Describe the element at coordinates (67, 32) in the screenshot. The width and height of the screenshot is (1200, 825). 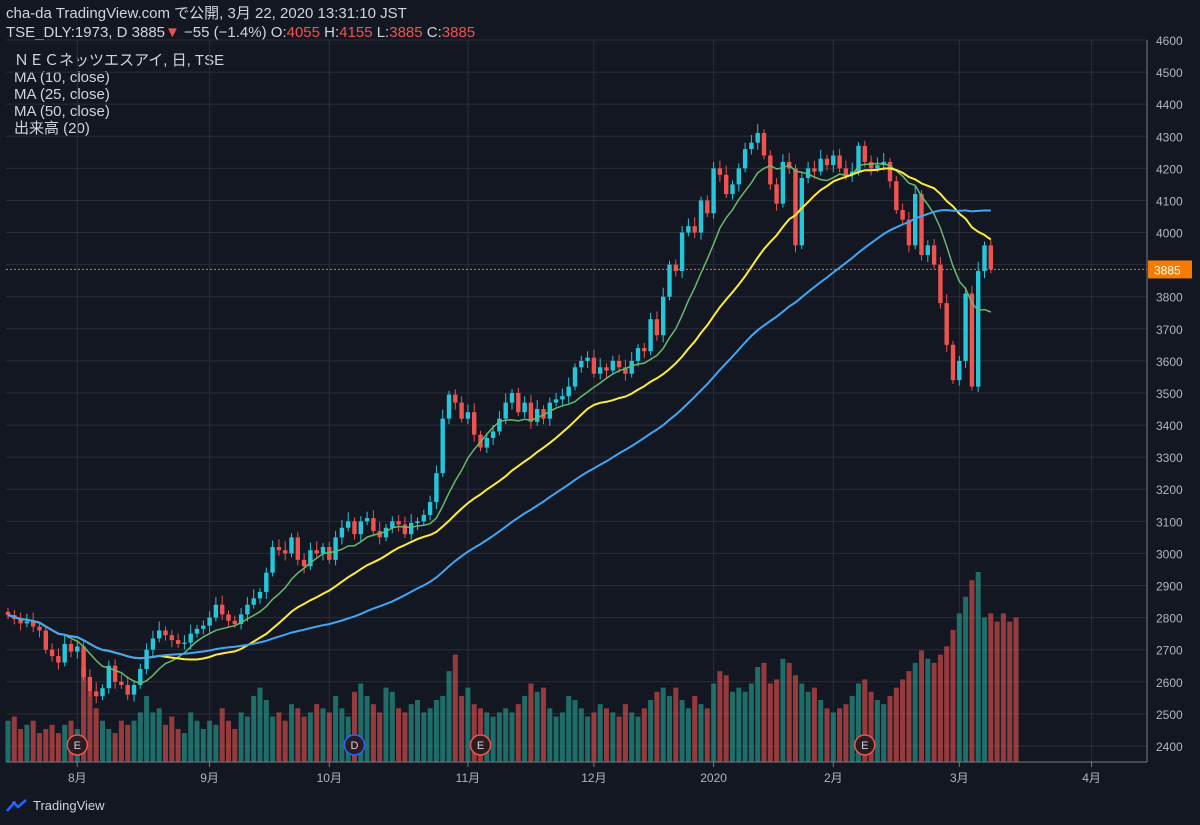
I see `symbol: TSE_DLY:1973, D` at that location.